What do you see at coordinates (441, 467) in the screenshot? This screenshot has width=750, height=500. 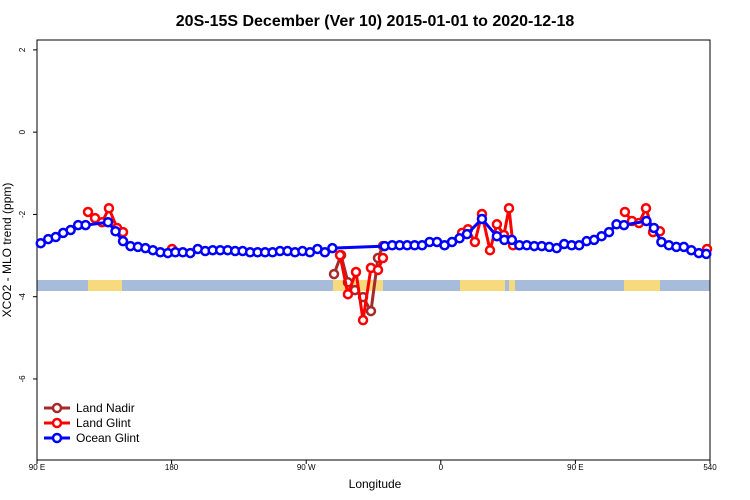 I see `x-tick-label: 0` at bounding box center [441, 467].